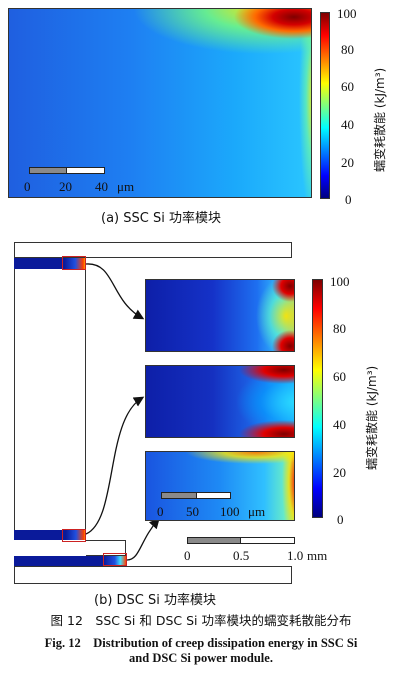 The image size is (402, 676). I want to click on panel-a-colorbar-tick-80: 80, so click(347, 49).